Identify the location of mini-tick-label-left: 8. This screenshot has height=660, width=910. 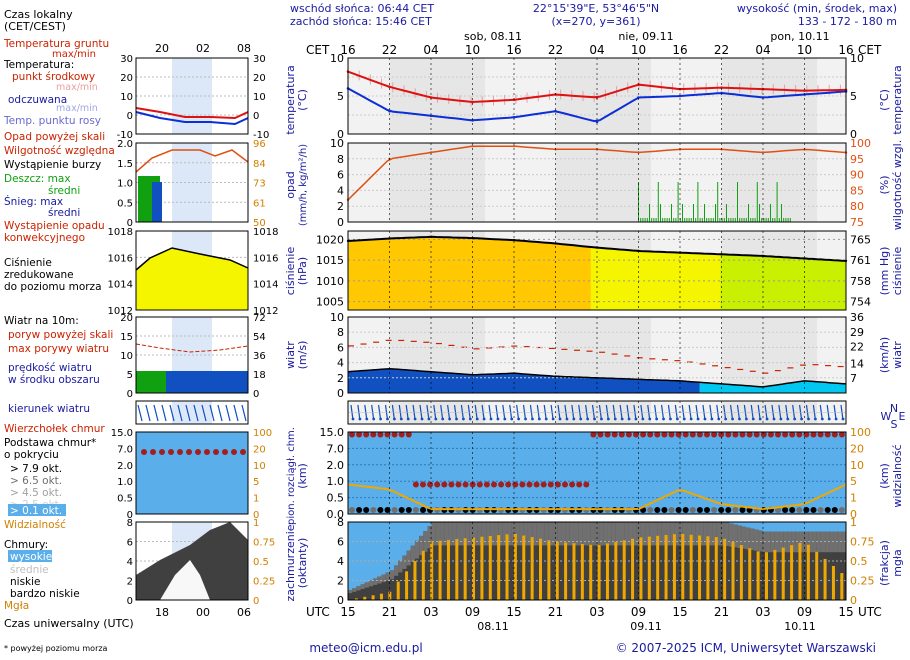
(130, 523).